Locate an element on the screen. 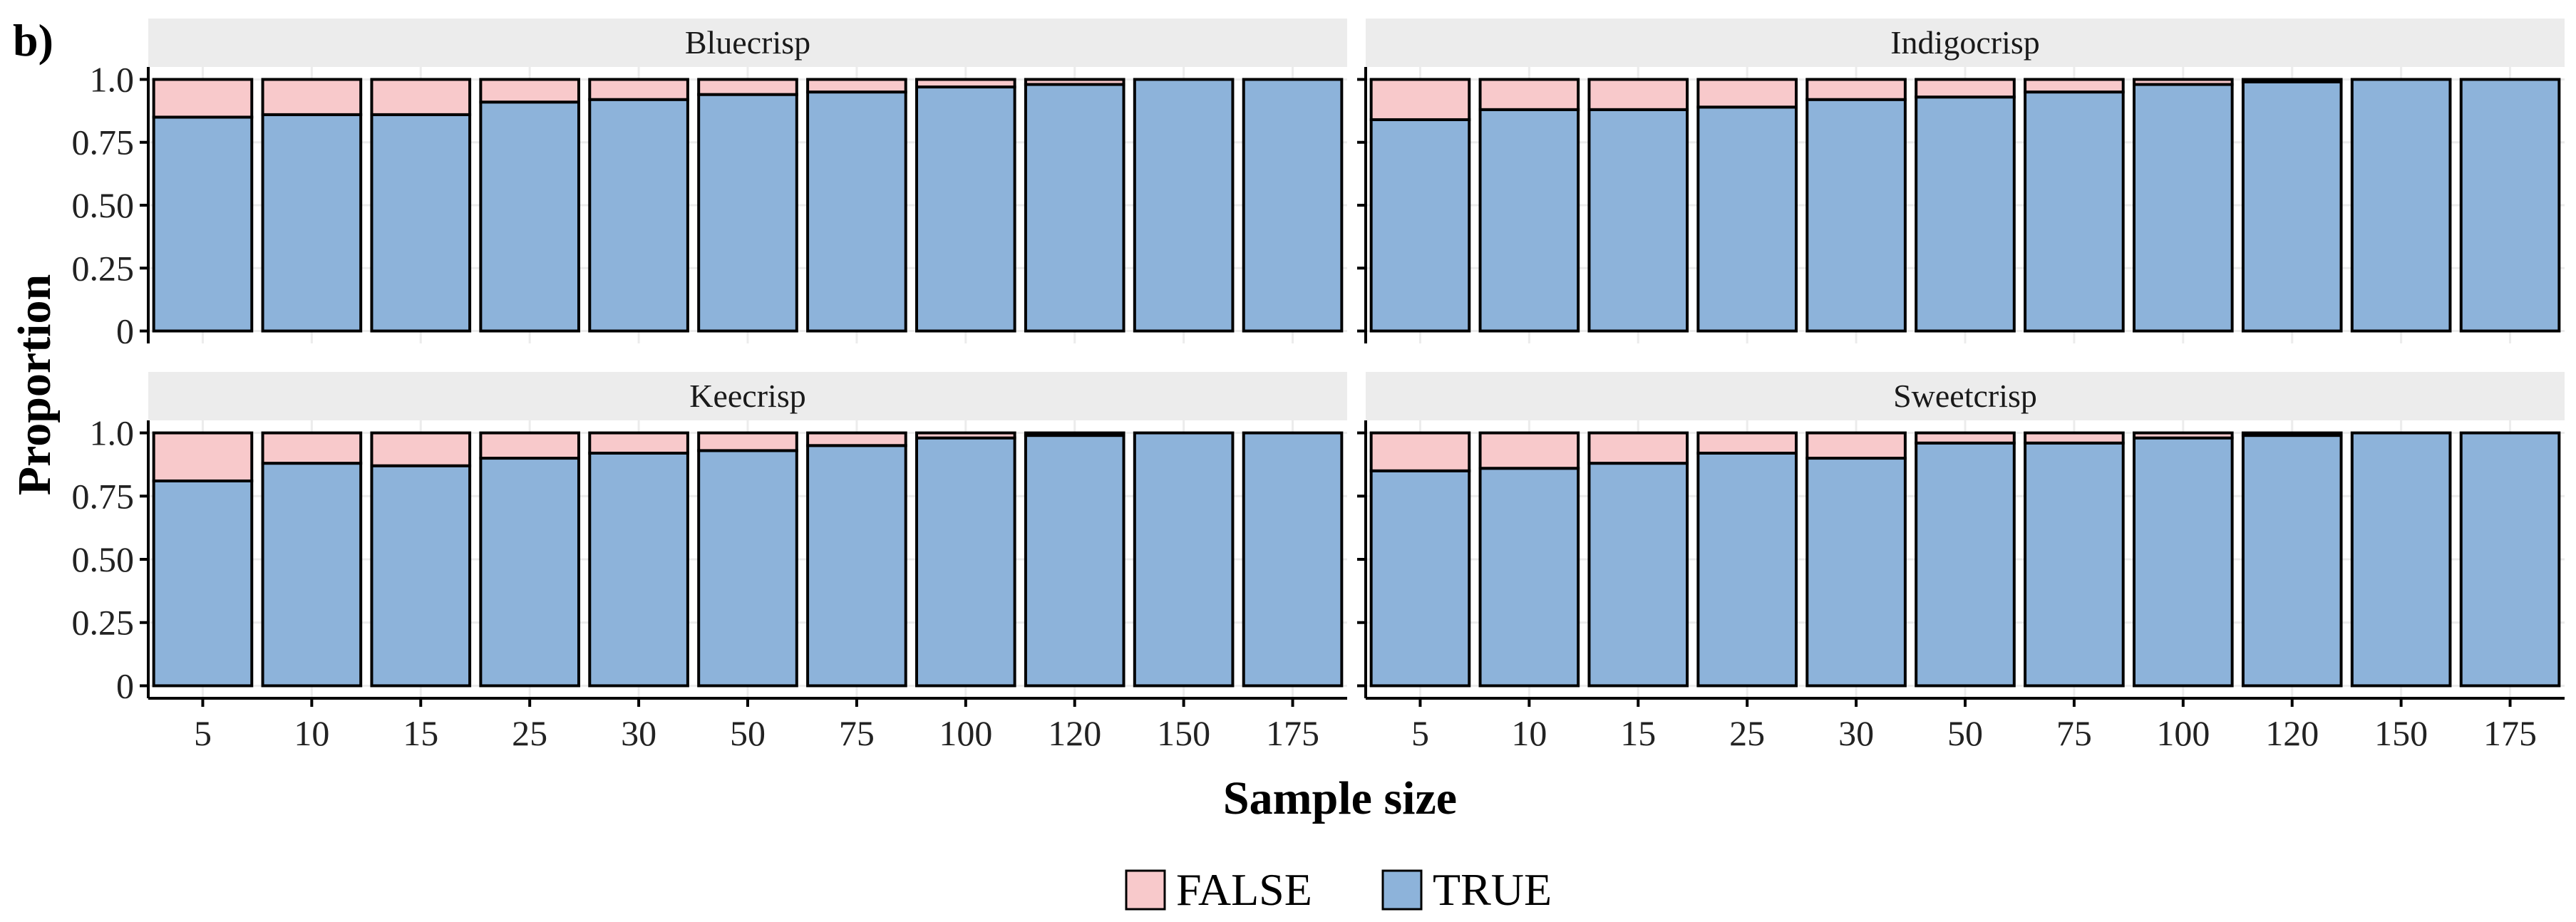  x-axis-title: Sample size is located at coordinates (1340, 798).